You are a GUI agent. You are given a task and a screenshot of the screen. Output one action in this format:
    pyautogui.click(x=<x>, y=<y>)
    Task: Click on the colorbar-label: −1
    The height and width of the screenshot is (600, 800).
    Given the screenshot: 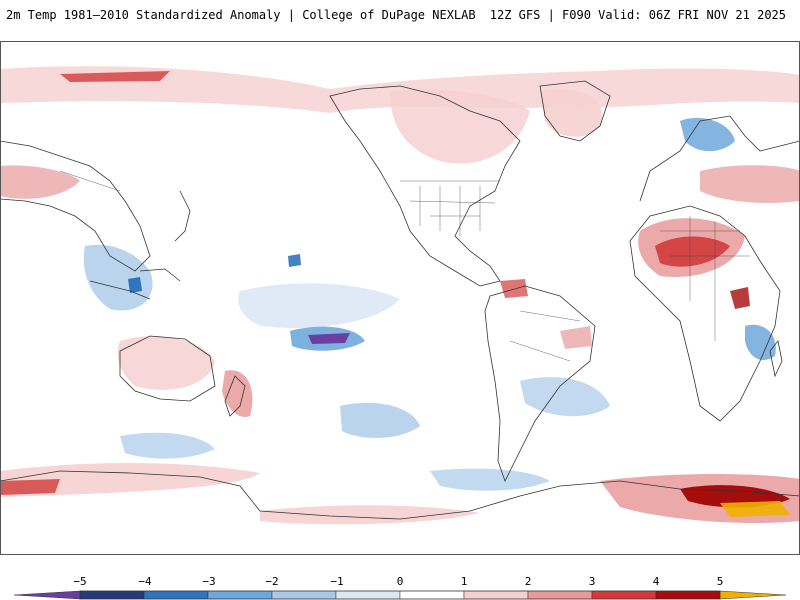 What is the action you would take?
    pyautogui.click(x=337, y=581)
    